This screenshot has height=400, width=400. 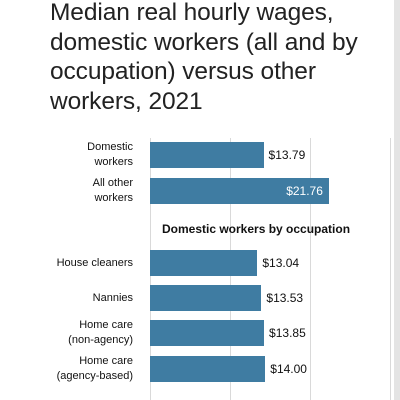 What do you see at coordinates (94, 368) in the screenshot?
I see `category-label: Home care (agency-based)` at bounding box center [94, 368].